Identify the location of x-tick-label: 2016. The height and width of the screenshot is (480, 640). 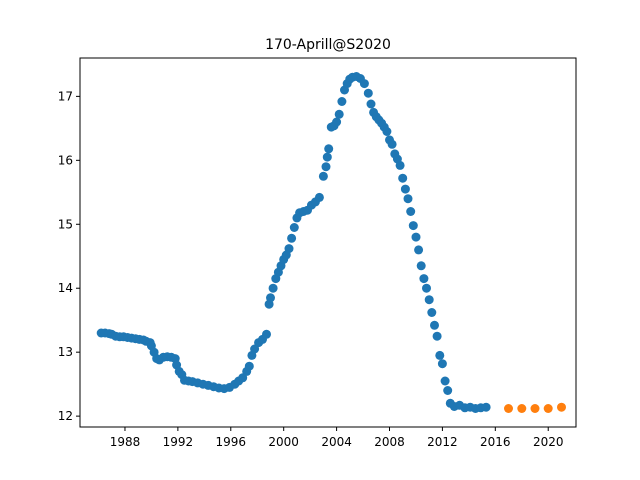
(495, 442).